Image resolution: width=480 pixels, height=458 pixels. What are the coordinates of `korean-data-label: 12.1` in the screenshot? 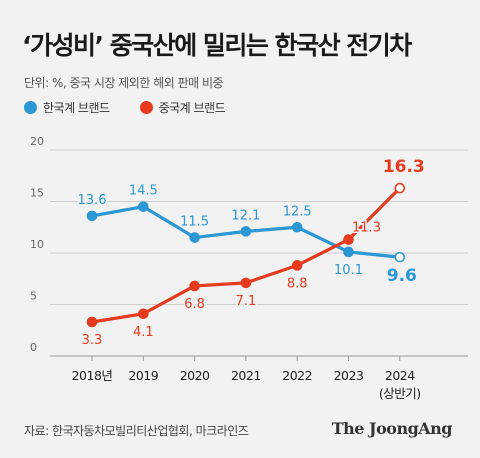 It's located at (245, 215).